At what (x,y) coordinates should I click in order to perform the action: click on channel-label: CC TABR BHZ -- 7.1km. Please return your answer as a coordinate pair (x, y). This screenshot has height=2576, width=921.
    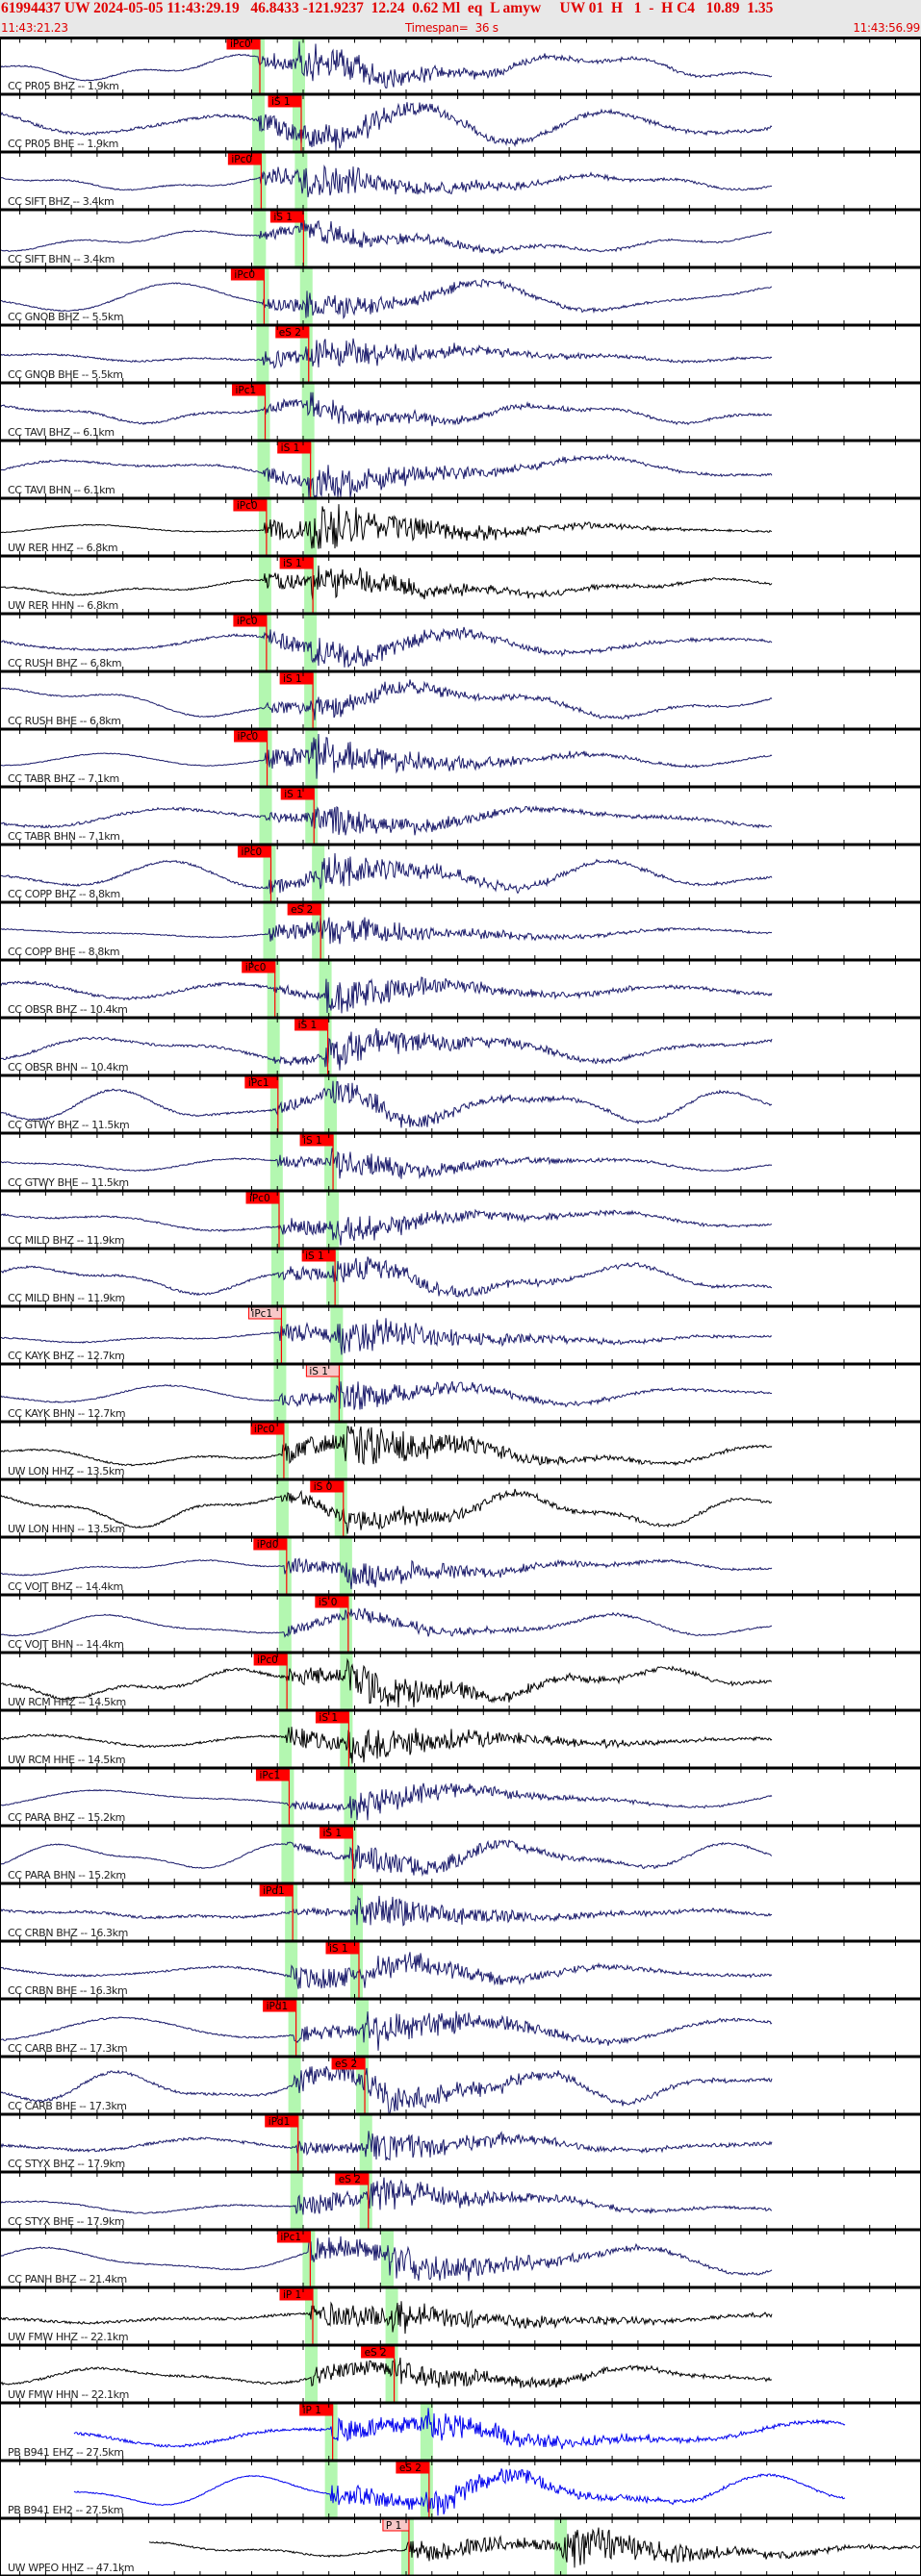
    Looking at the image, I should click on (64, 779).